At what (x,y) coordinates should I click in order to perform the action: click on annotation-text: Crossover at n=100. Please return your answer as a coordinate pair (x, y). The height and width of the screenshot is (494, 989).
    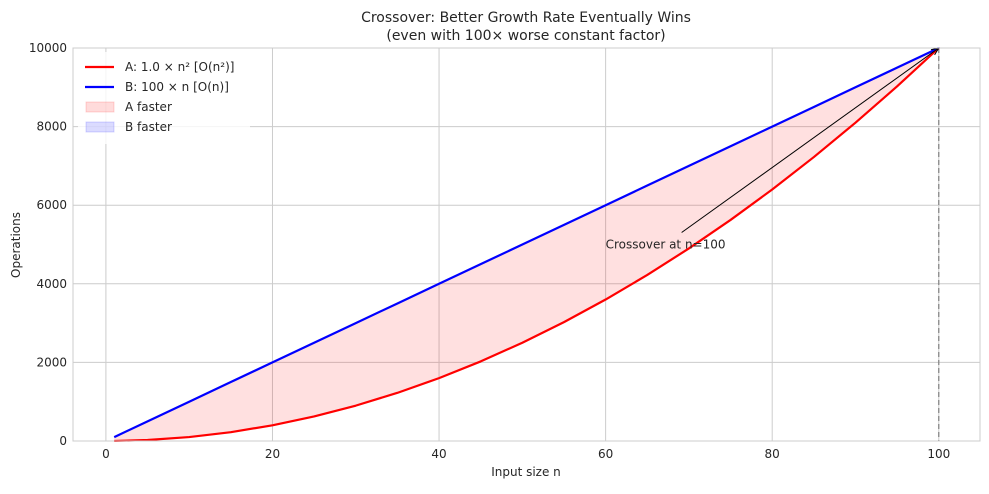
    Looking at the image, I should click on (666, 245).